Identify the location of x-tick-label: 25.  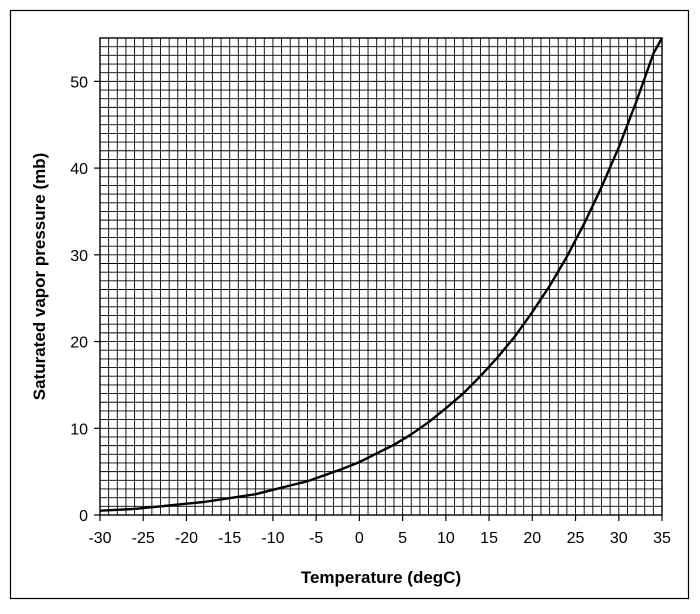
(576, 538).